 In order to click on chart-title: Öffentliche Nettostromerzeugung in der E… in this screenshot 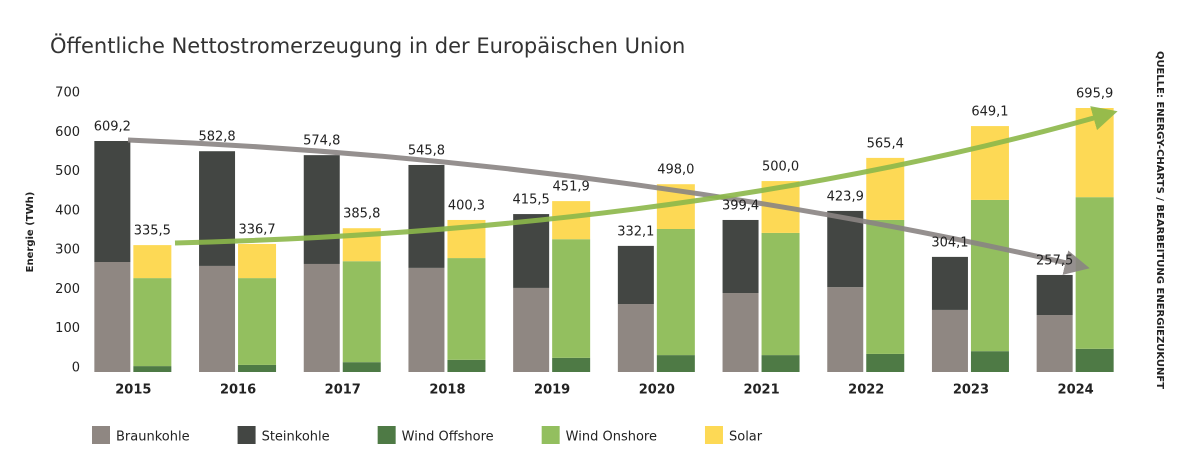, I will do `click(367, 45)`.